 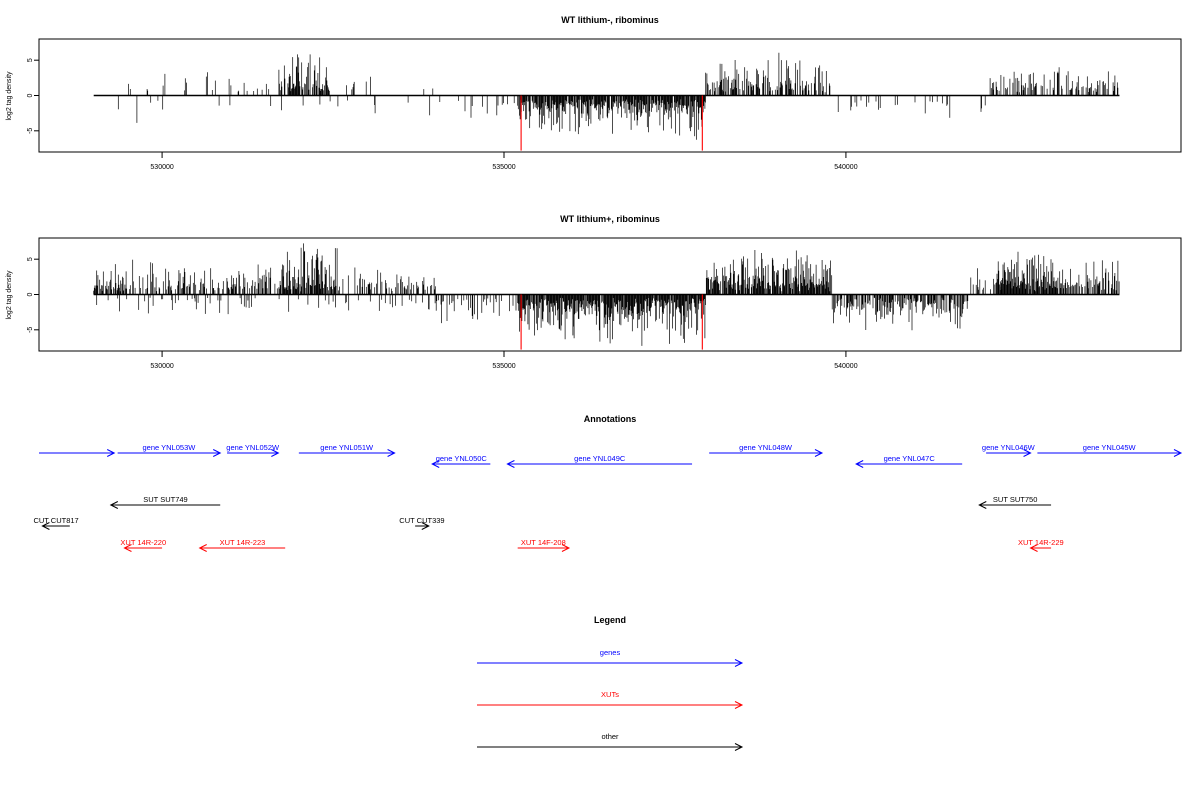 I want to click on panel-title: WT lithium-, ribominus, so click(x=610, y=20).